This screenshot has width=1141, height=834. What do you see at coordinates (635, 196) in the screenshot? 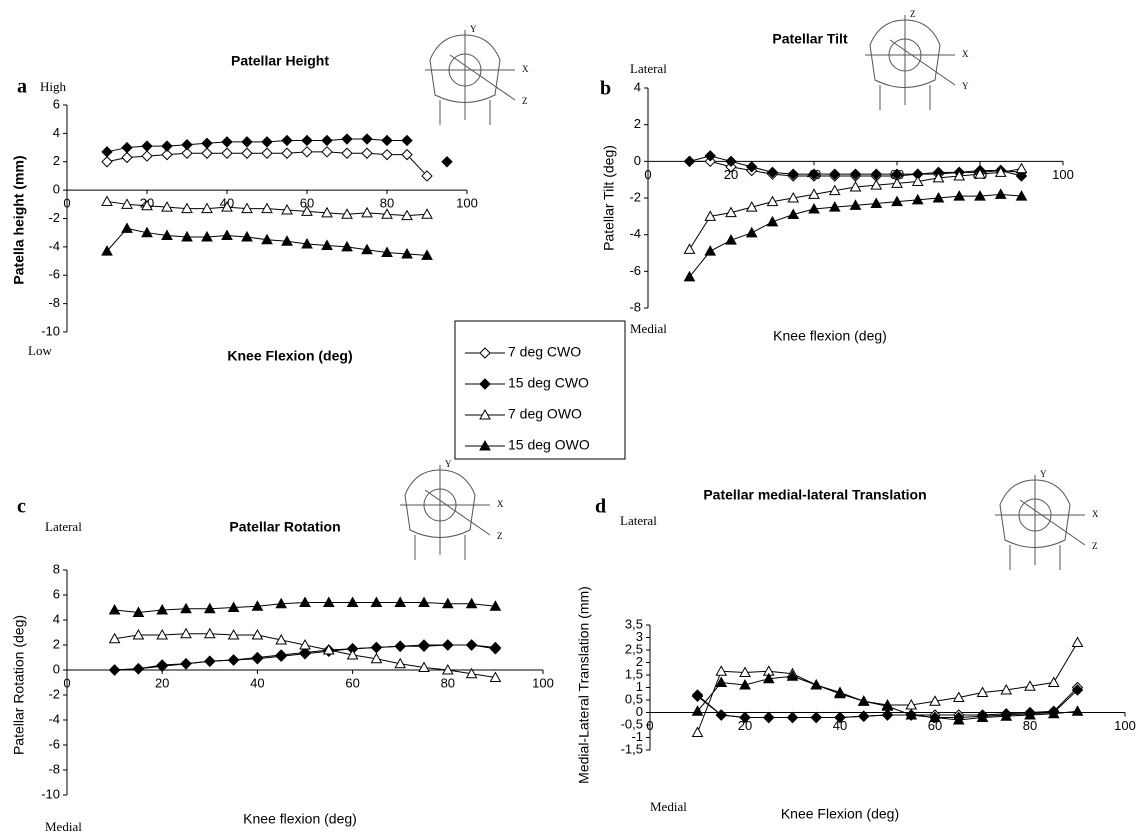
I see `y-tick-label: -2` at bounding box center [635, 196].